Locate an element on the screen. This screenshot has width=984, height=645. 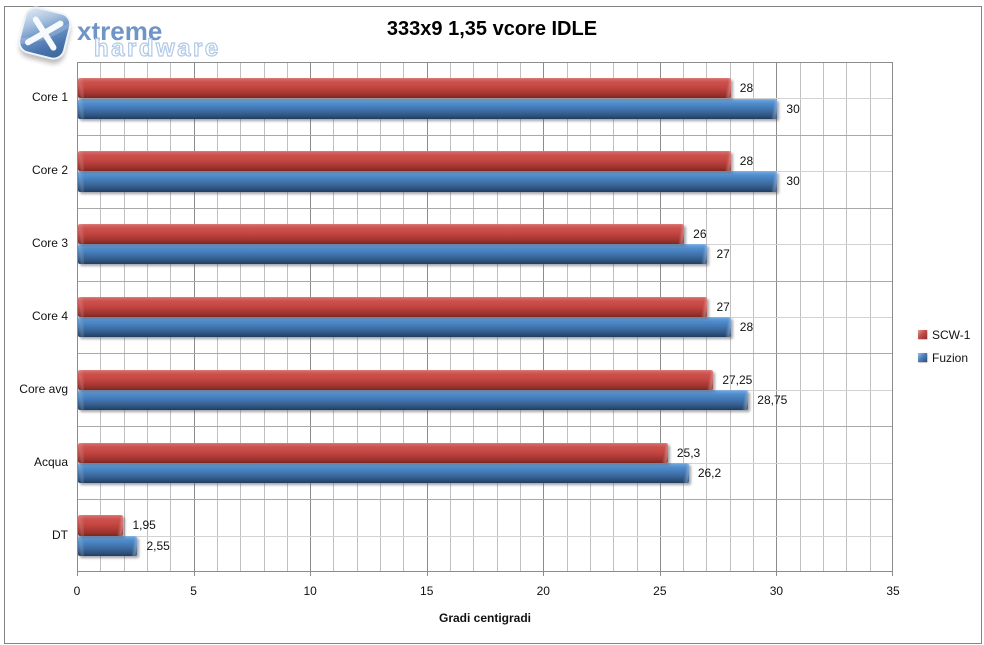
category-label-core-3: Core 3 is located at coordinates (49, 243).